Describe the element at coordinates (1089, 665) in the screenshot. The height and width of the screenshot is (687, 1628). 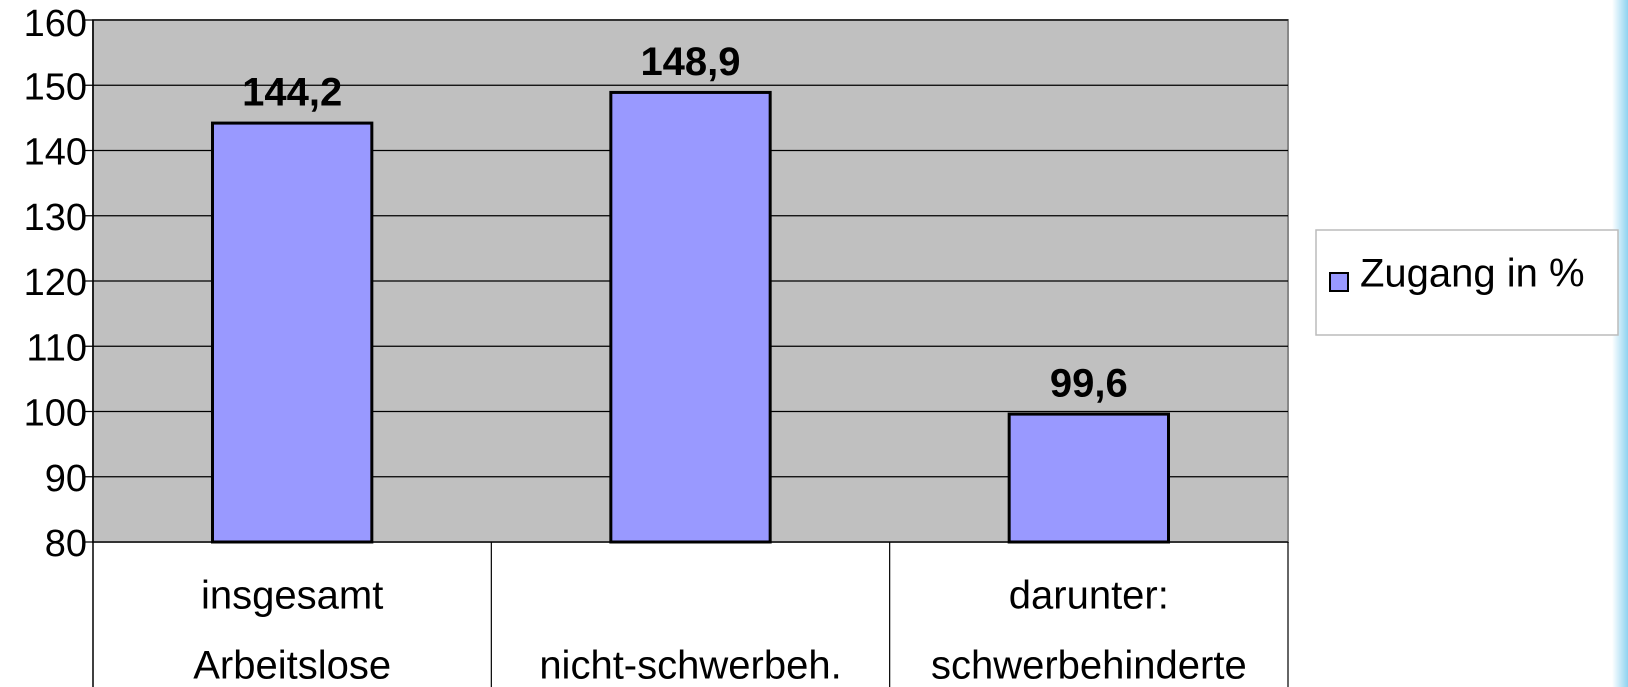
I see `x-tick-label: schwerbehinderte` at that location.